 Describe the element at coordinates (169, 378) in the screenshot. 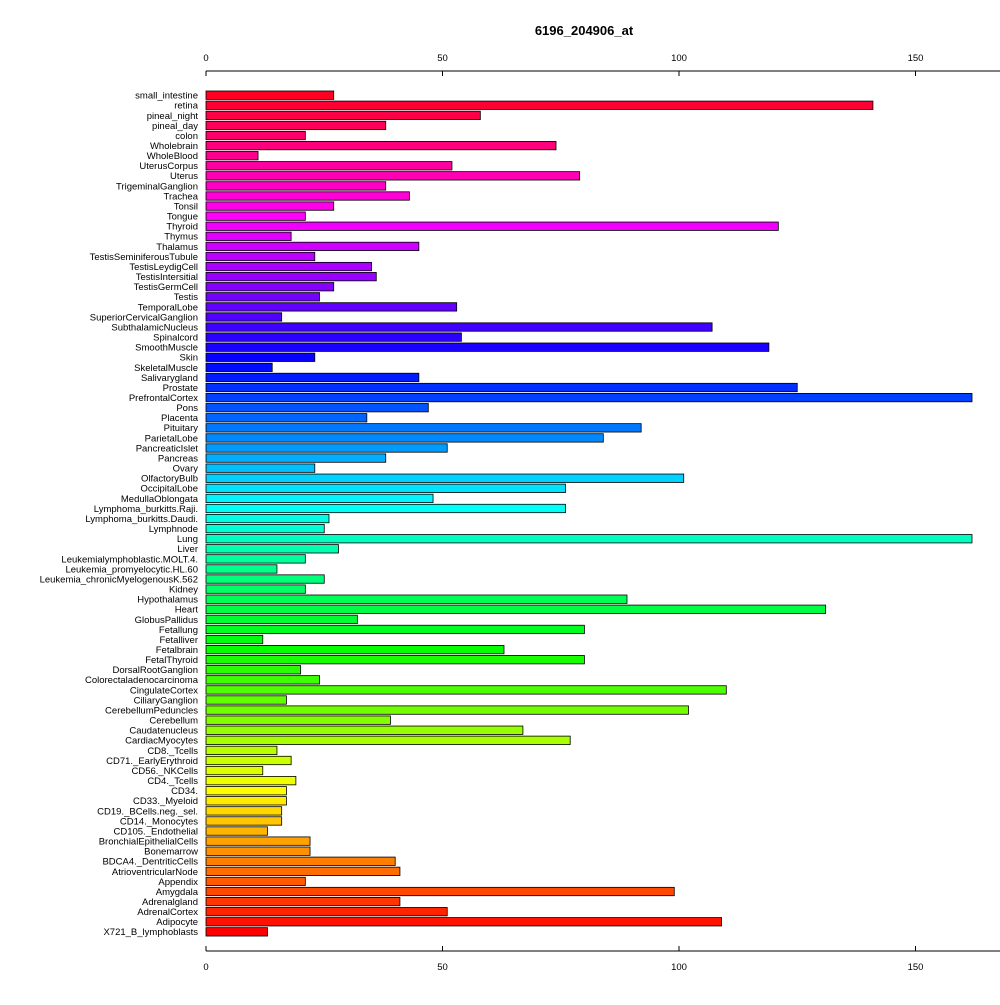

I see `category-label: Salivarygland` at that location.